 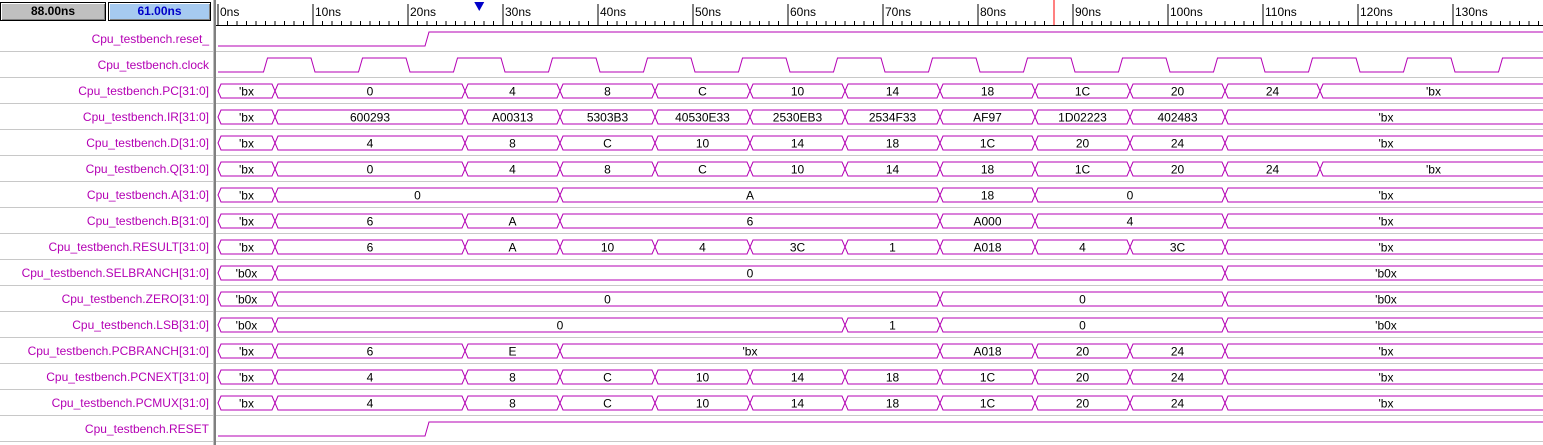 What do you see at coordinates (53, 11) in the screenshot?
I see `cursor-time-readout: 88.00ns` at bounding box center [53, 11].